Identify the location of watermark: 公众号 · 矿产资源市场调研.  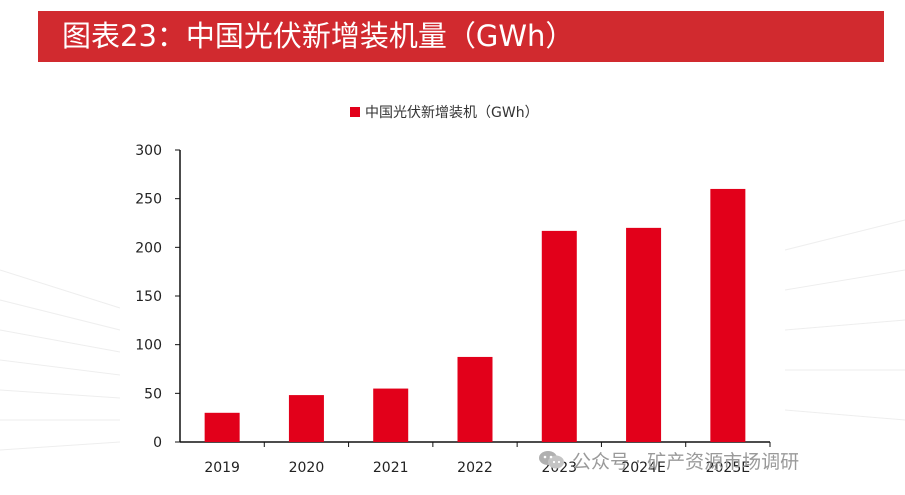
(668, 460).